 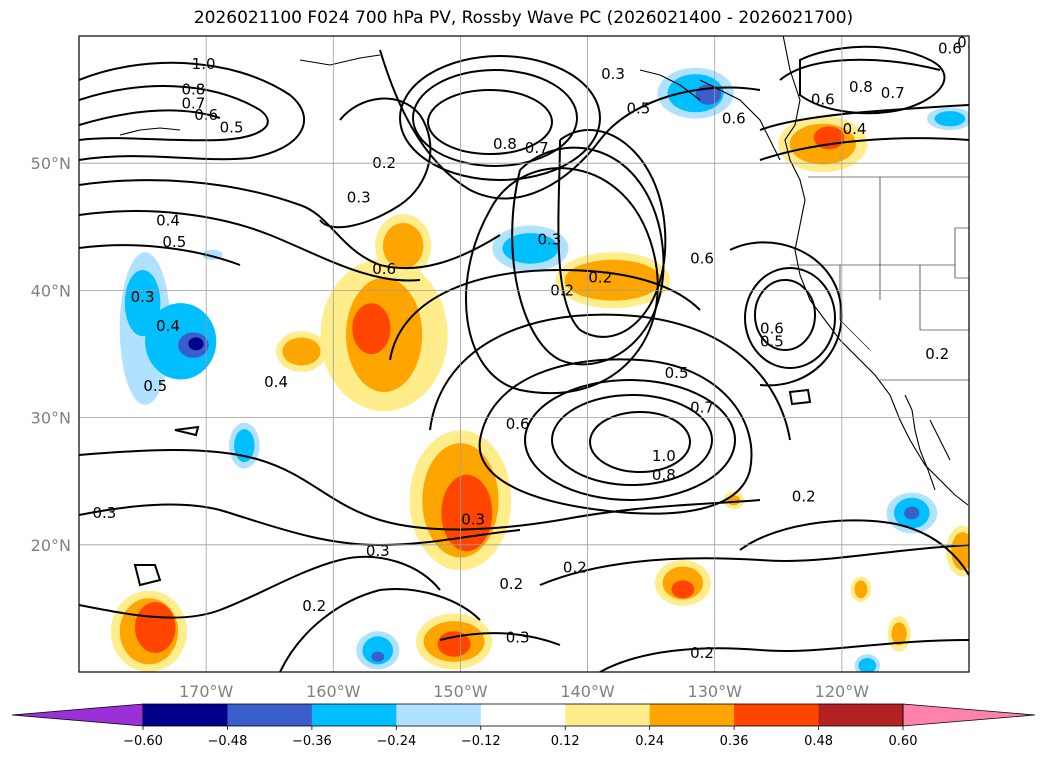 What do you see at coordinates (51, 163) in the screenshot?
I see `lat-tick-label: 50°N` at bounding box center [51, 163].